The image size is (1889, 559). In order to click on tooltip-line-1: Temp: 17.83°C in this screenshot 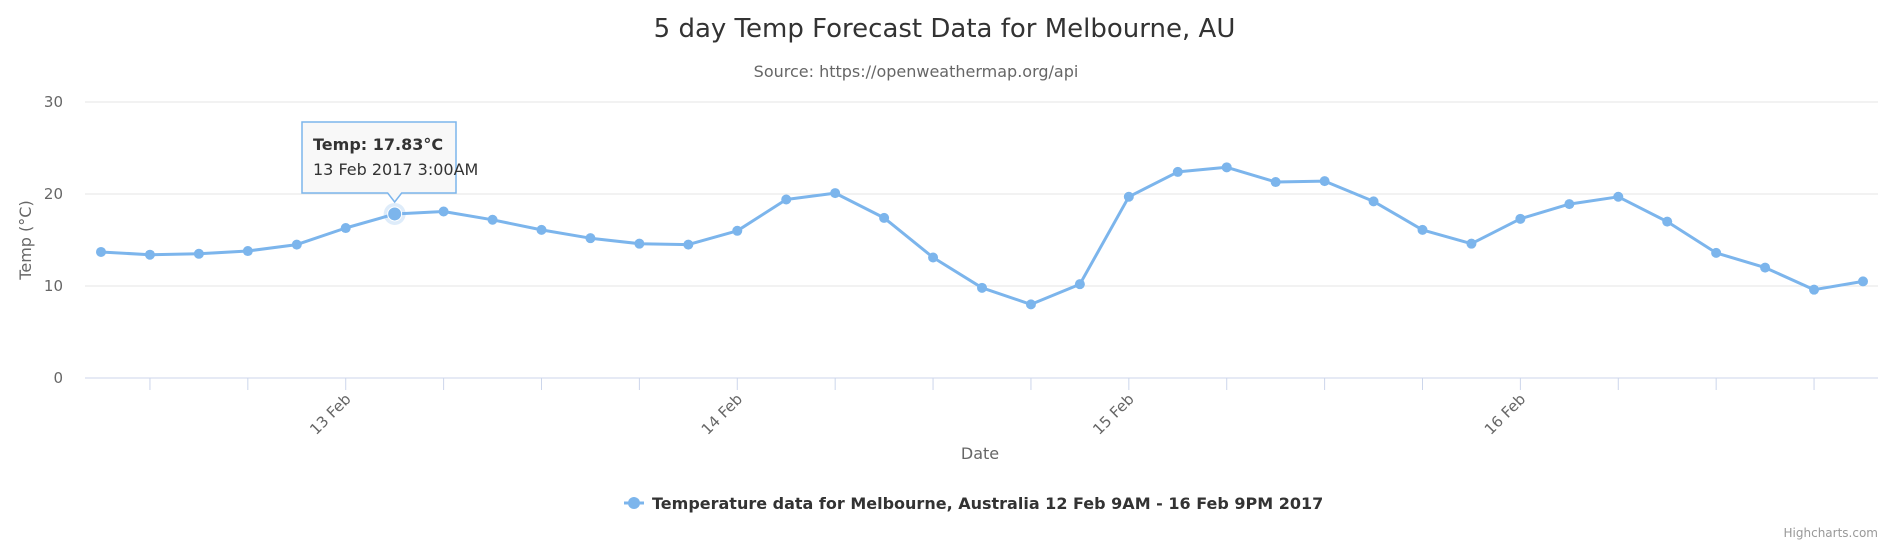, I will do `click(378, 144)`.